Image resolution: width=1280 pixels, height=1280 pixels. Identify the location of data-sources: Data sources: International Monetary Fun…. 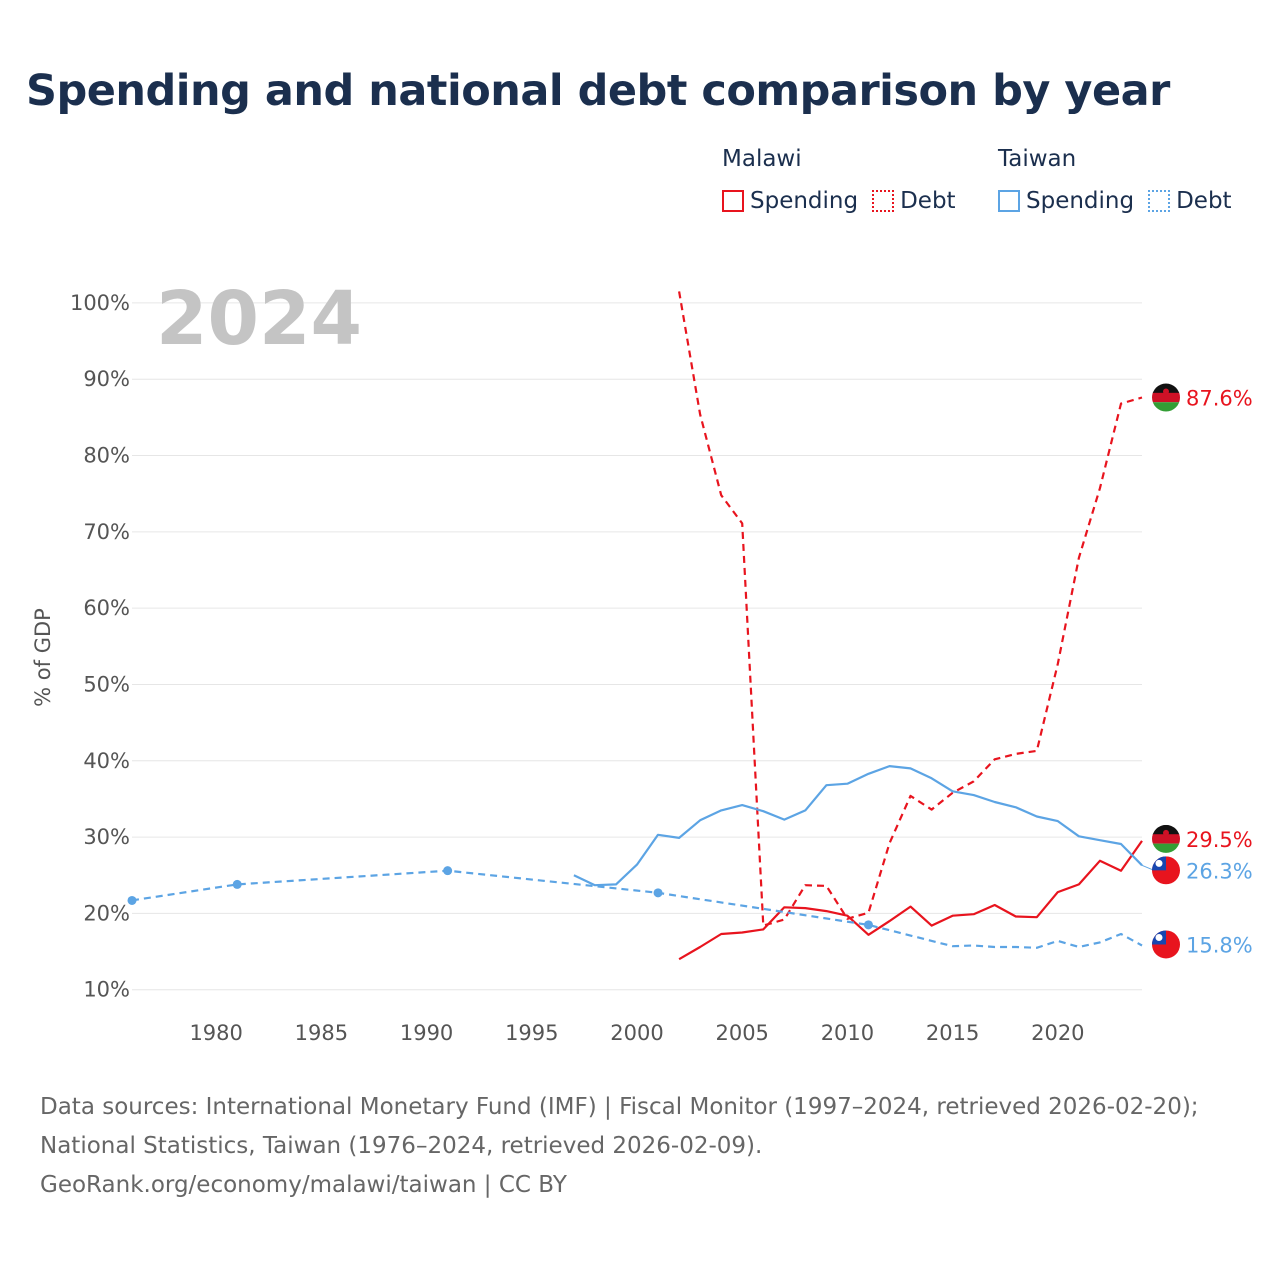
(619, 1146).